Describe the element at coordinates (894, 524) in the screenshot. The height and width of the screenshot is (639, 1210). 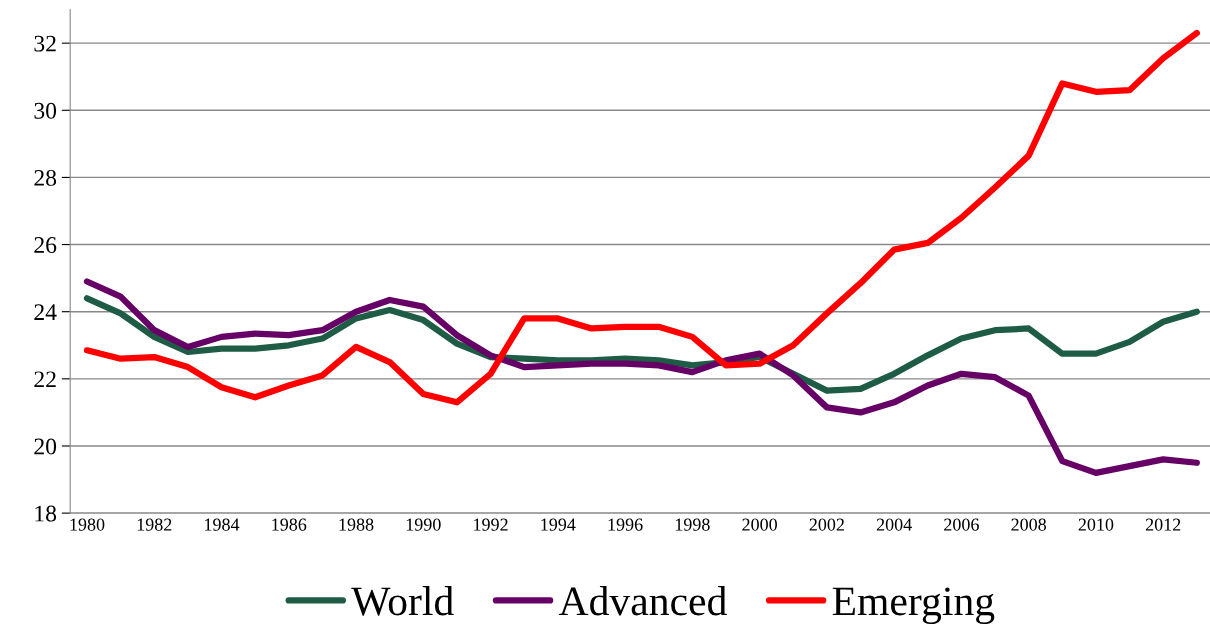
I see `x-tick-label: 2004` at that location.